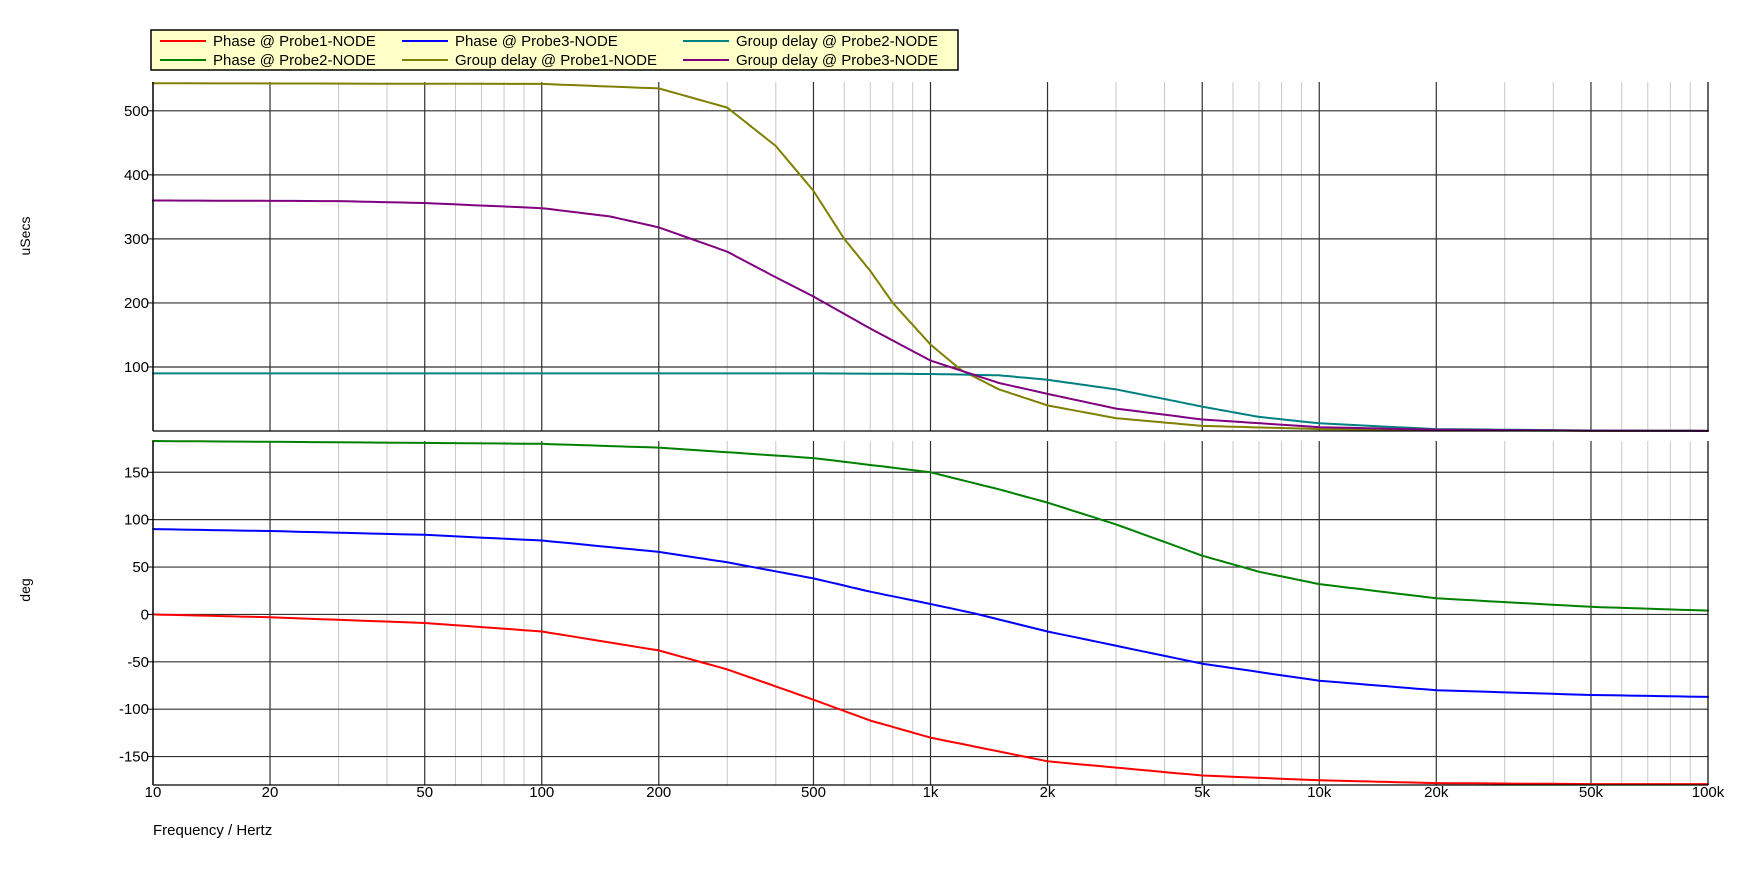  Describe the element at coordinates (1048, 792) in the screenshot. I see `x-tick-label: 2k` at that location.